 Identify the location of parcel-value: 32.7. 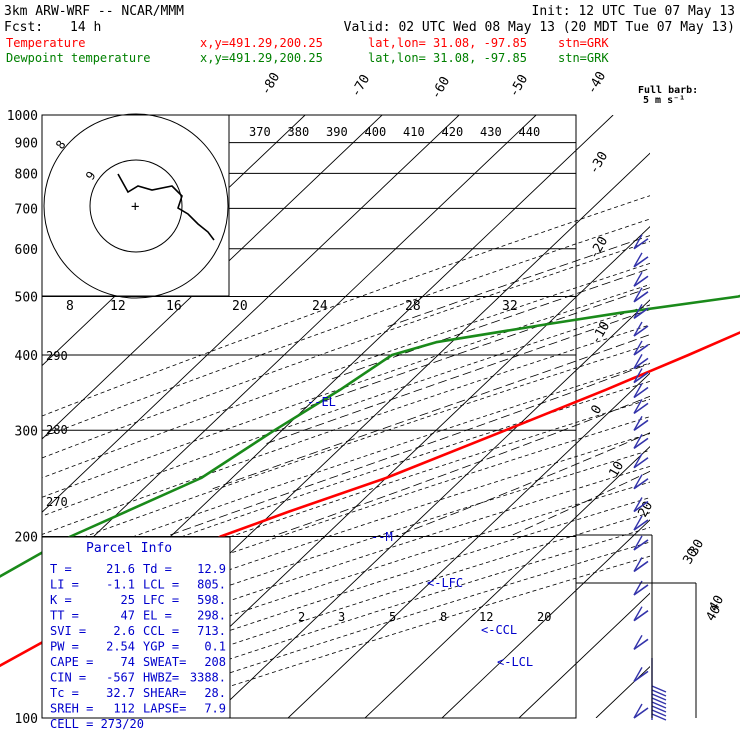
(120, 693).